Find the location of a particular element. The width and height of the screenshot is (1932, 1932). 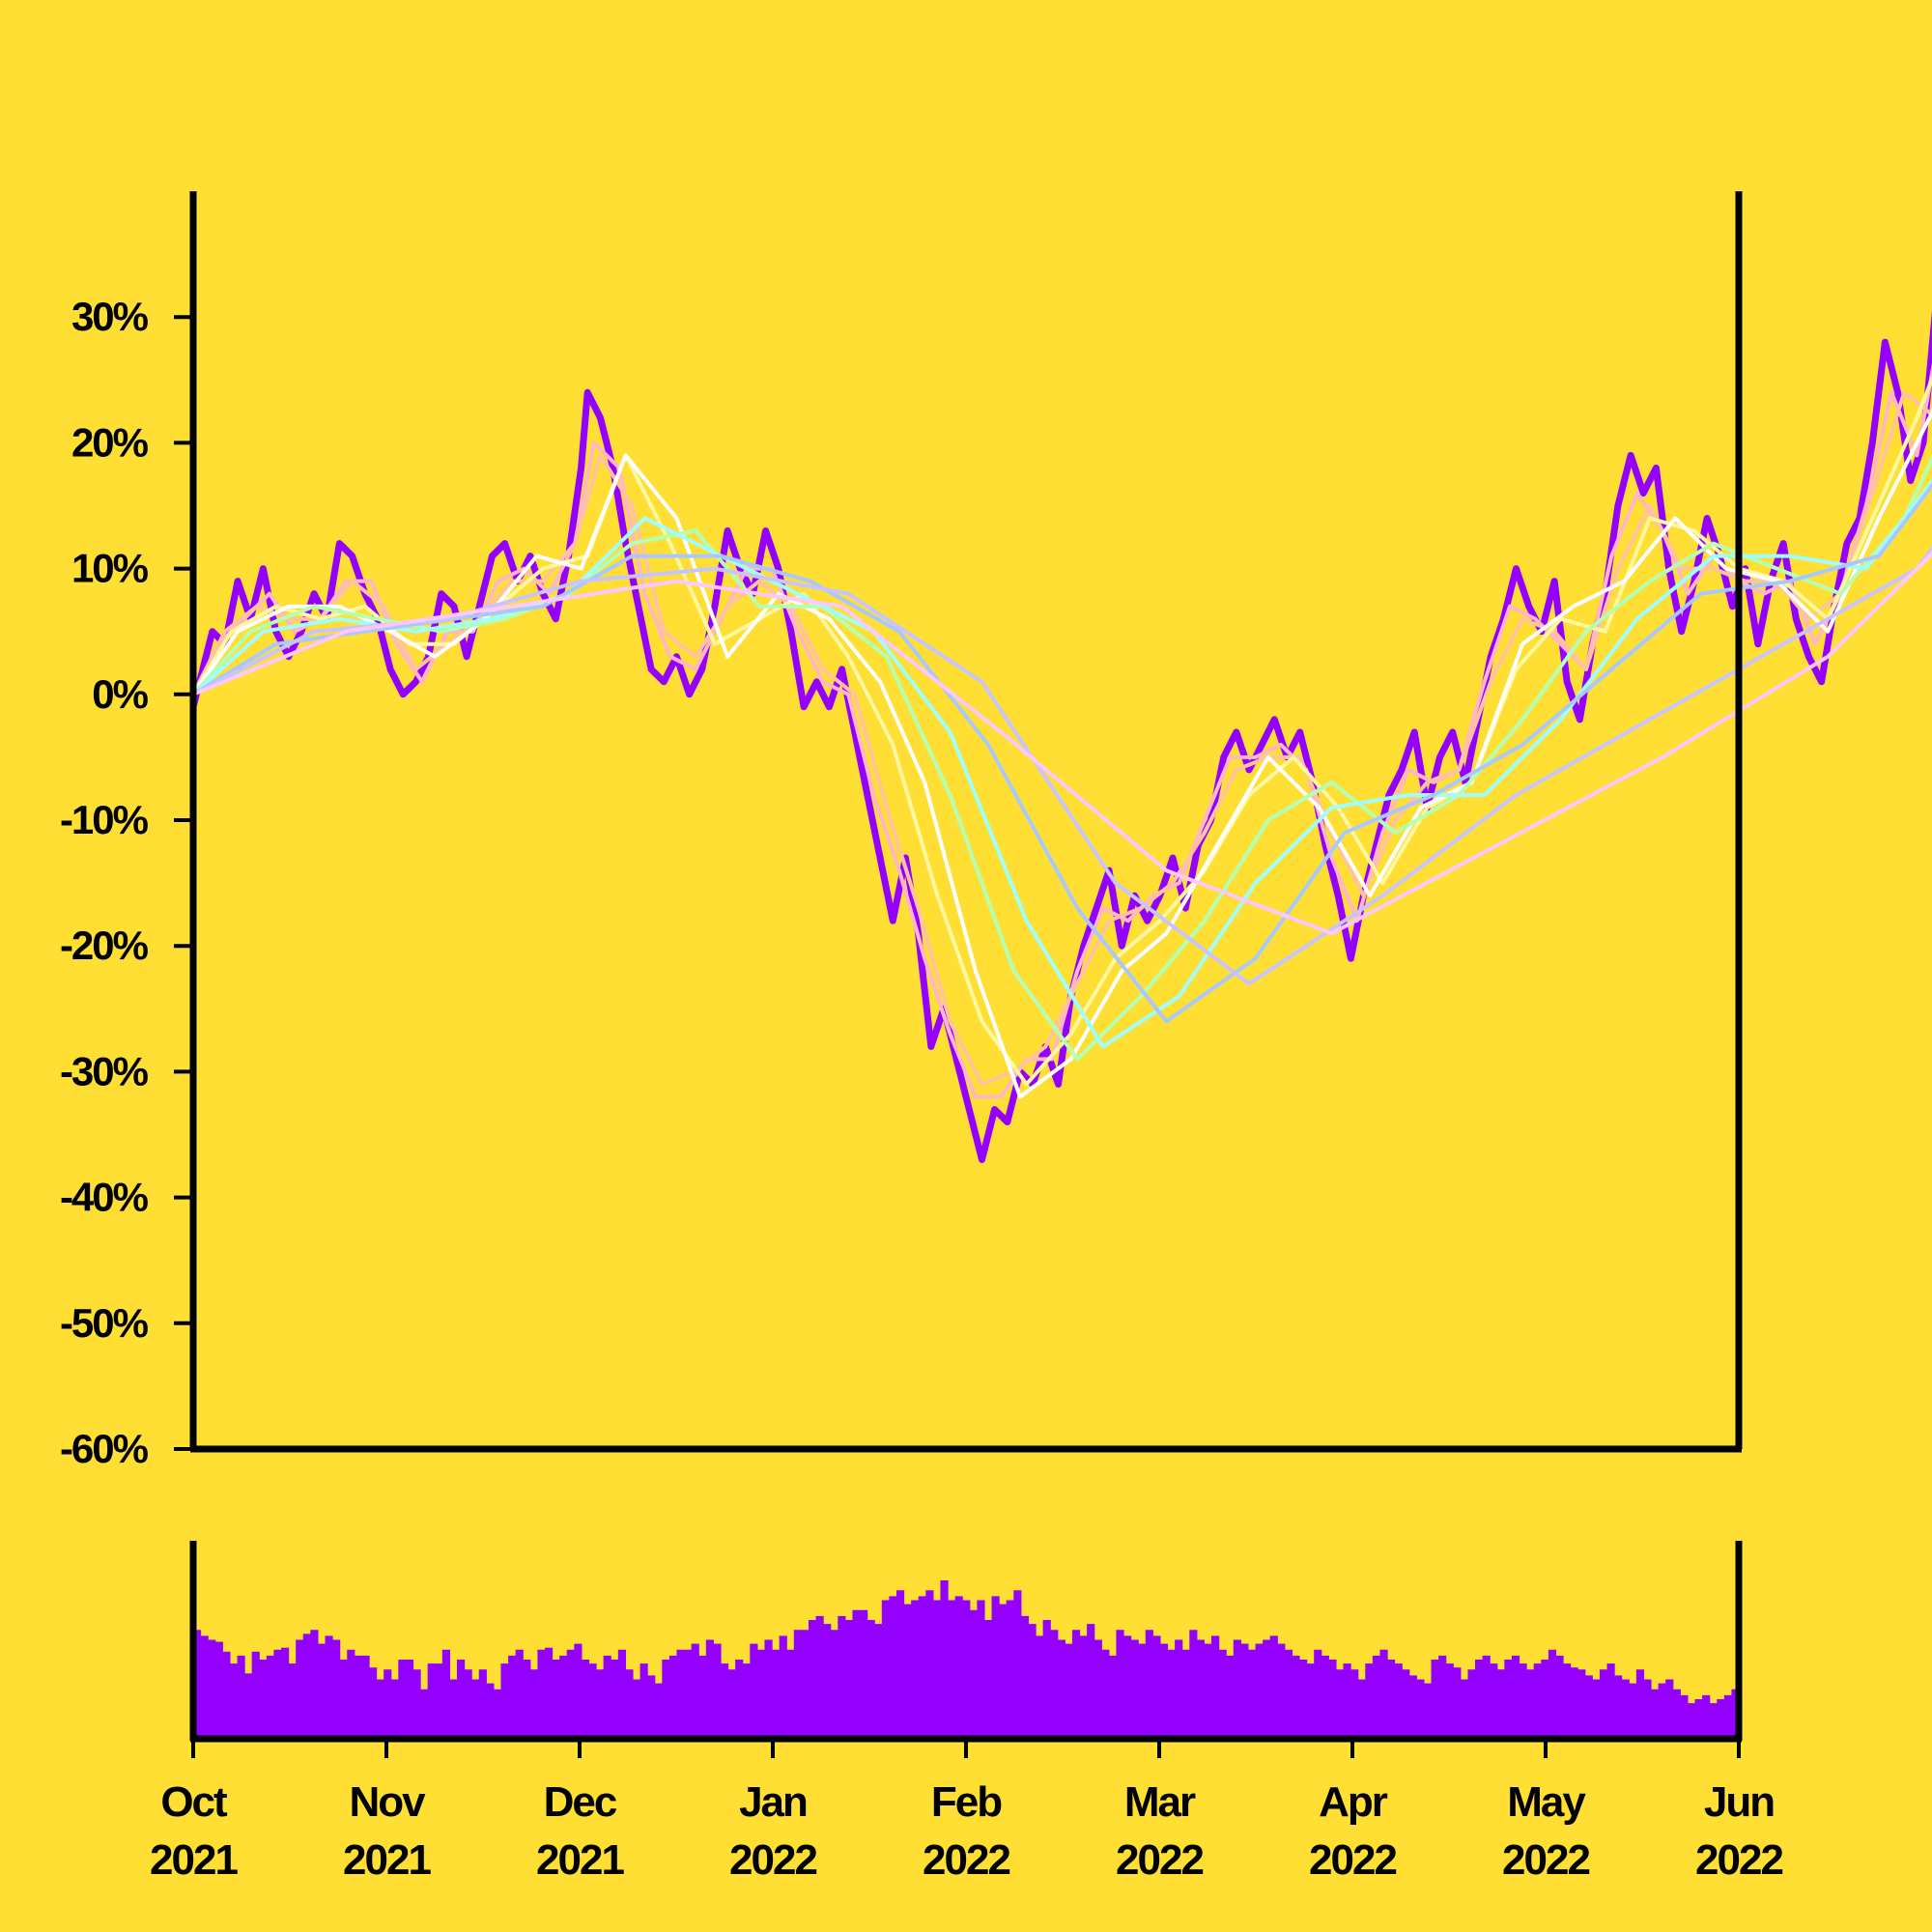

volume-bars is located at coordinates (966, 1659).